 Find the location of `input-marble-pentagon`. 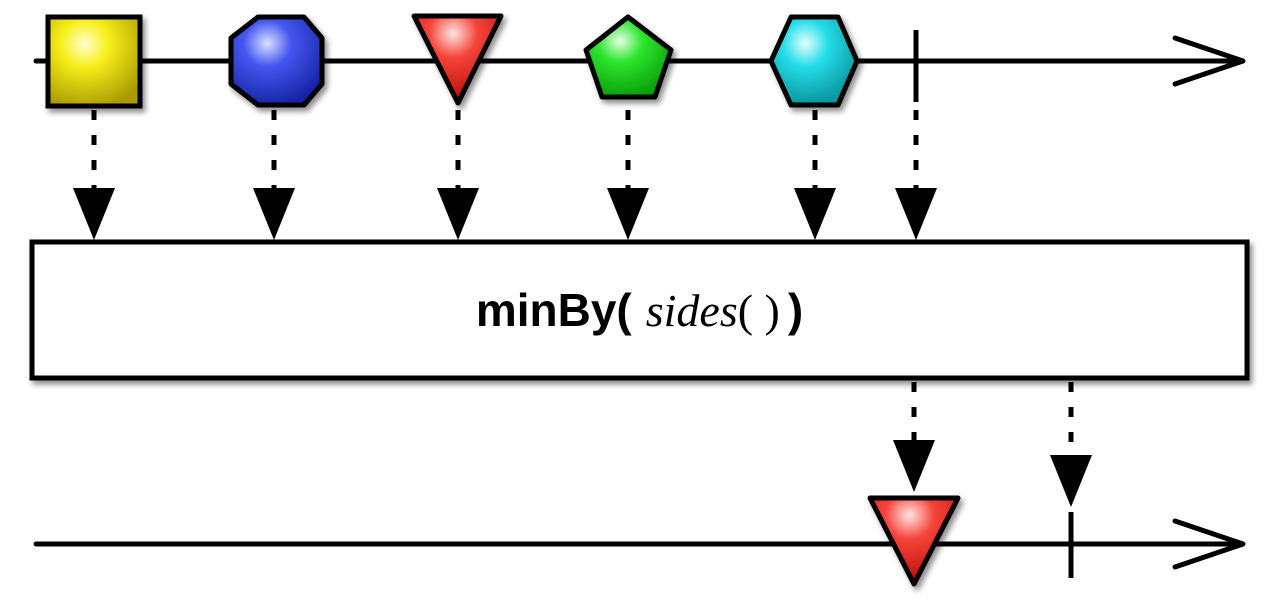

input-marble-pentagon is located at coordinates (628, 57).